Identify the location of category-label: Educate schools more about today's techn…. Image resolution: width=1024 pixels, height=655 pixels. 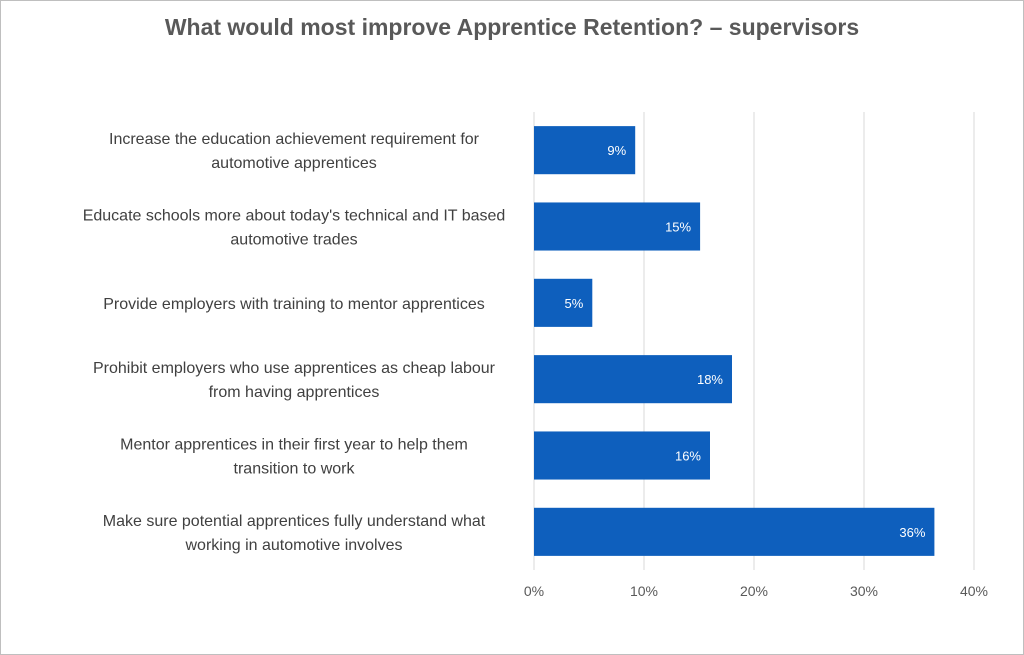
(294, 228).